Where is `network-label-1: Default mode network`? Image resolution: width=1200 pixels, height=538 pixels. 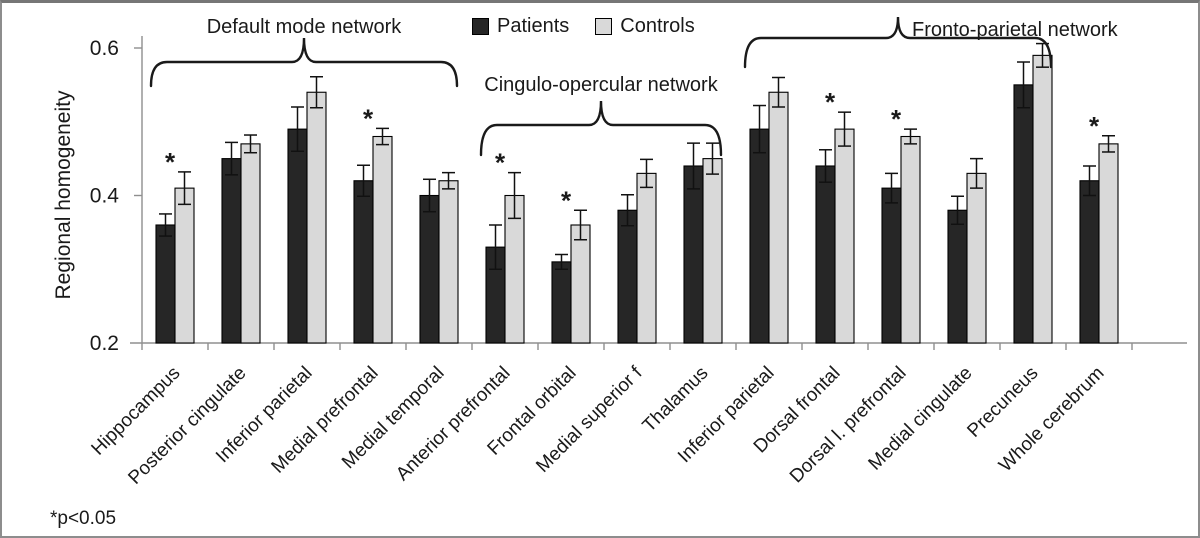
network-label-1: Default mode network is located at coordinates (305, 27).